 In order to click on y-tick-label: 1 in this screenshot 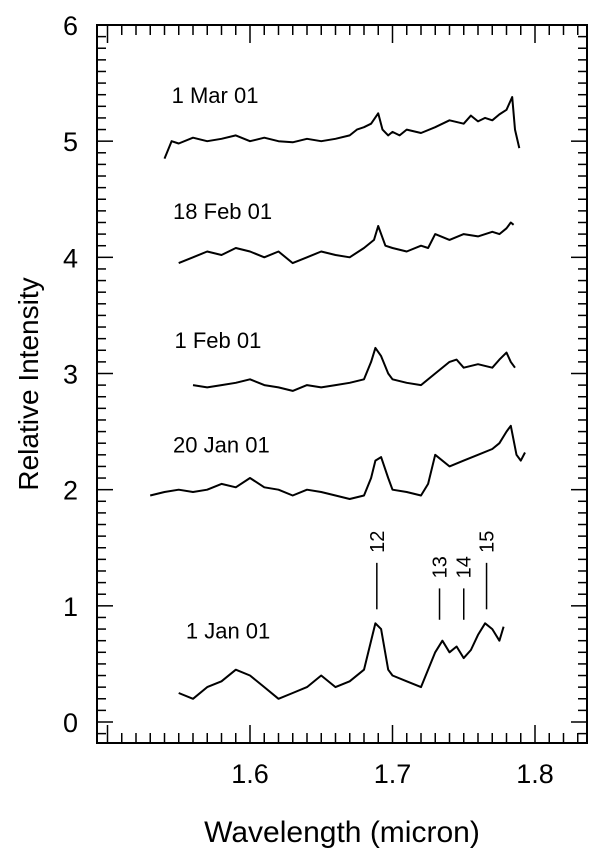, I will do `click(70, 607)`.